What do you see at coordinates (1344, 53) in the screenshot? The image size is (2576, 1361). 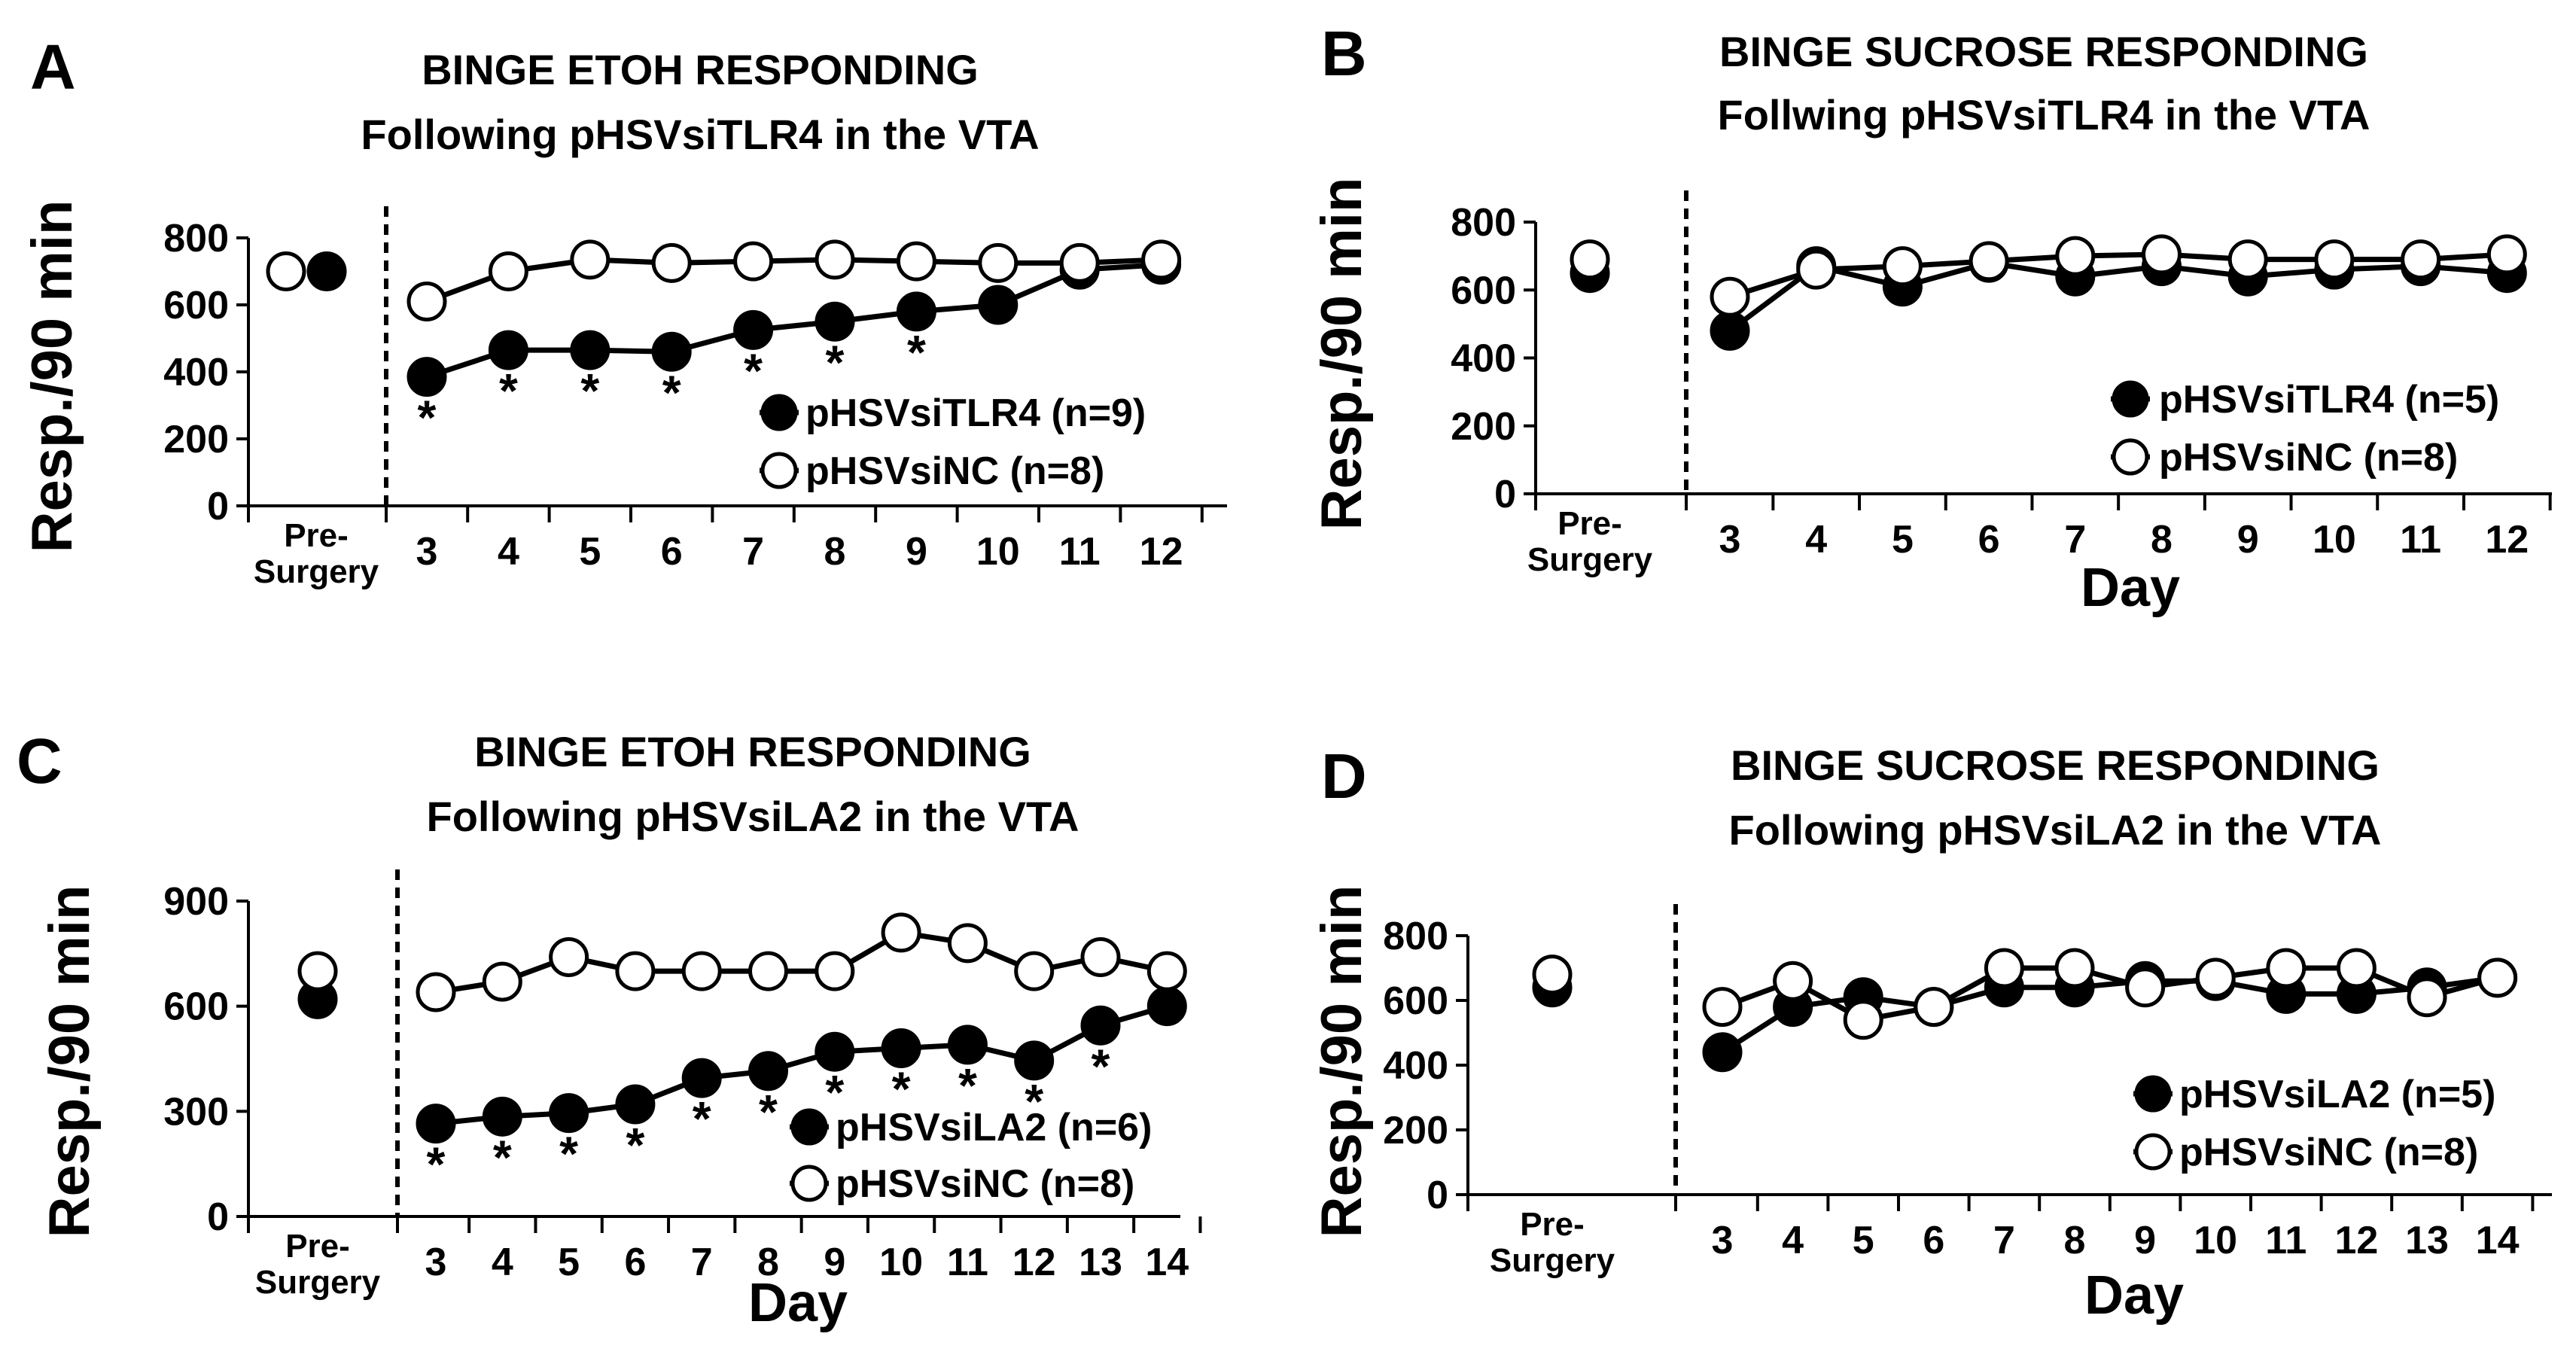 I see `panel-letter: B` at bounding box center [1344, 53].